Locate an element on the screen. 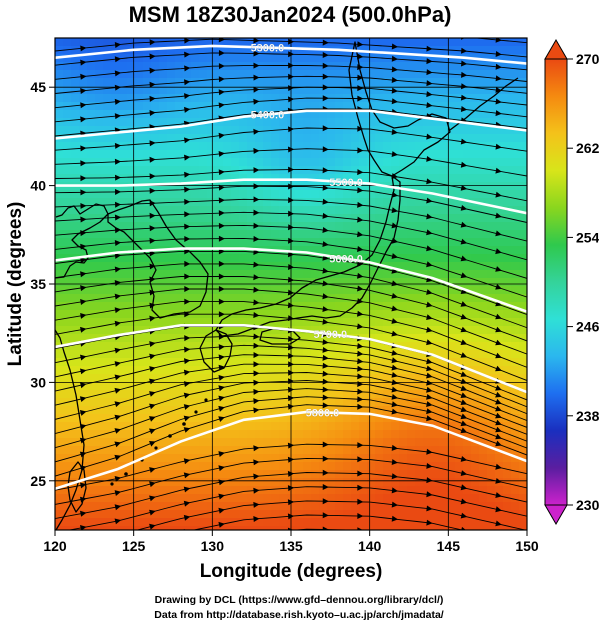 Image resolution: width=599 pixels, height=625 pixels. y-axis: 25 30 35 40 45 is located at coordinates (42, 284).